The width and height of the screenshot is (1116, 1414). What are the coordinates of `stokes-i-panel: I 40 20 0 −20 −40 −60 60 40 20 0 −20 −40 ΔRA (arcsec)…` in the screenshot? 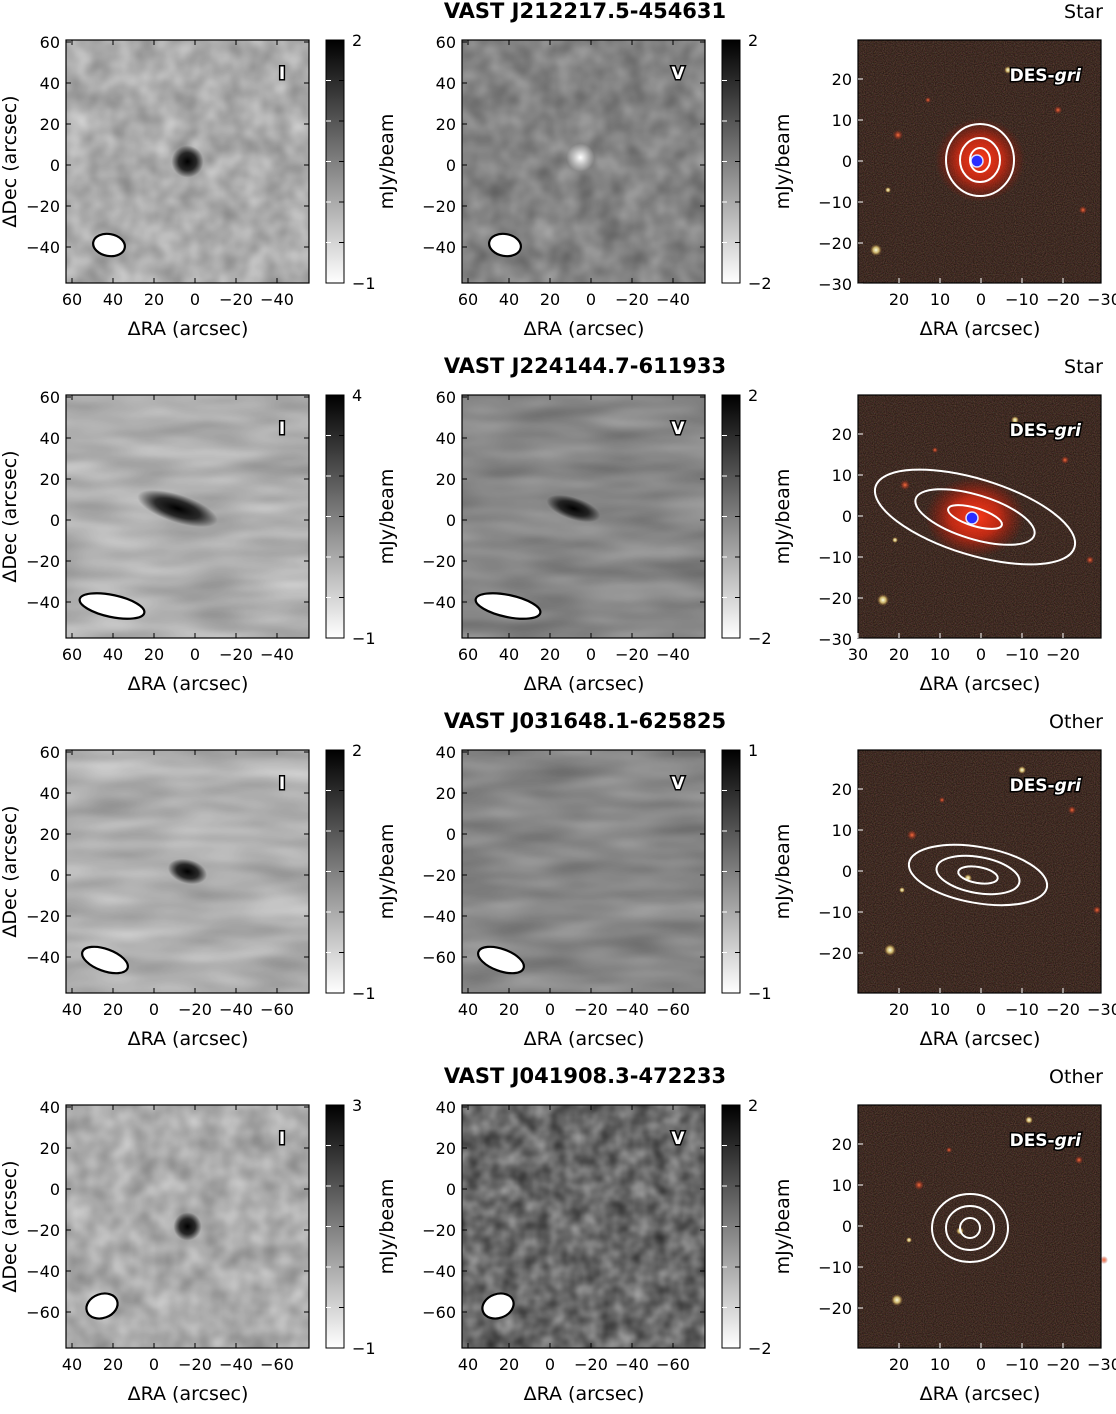 It's located at (199, 895).